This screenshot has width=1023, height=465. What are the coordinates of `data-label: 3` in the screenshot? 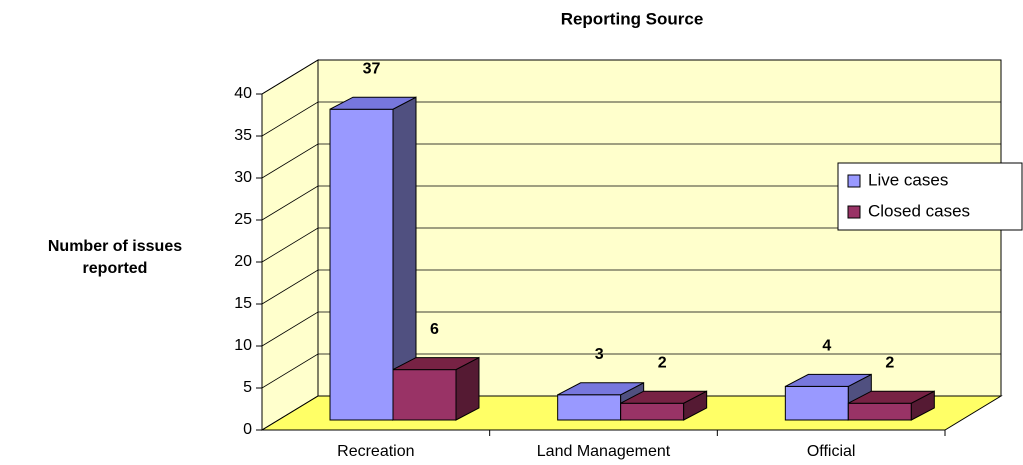 It's located at (599, 354).